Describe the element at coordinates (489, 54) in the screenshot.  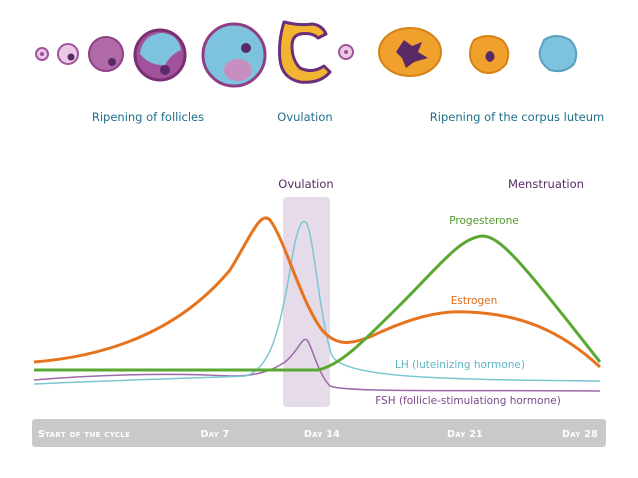
I see `corpus-luteum-mid` at that location.